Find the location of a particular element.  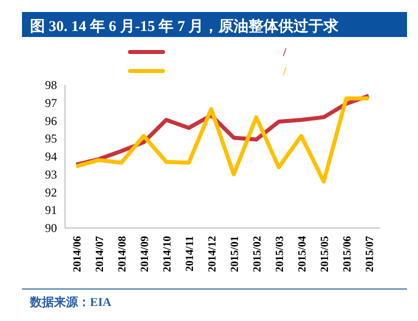

y-tick-label: 92 is located at coordinates (51, 192).